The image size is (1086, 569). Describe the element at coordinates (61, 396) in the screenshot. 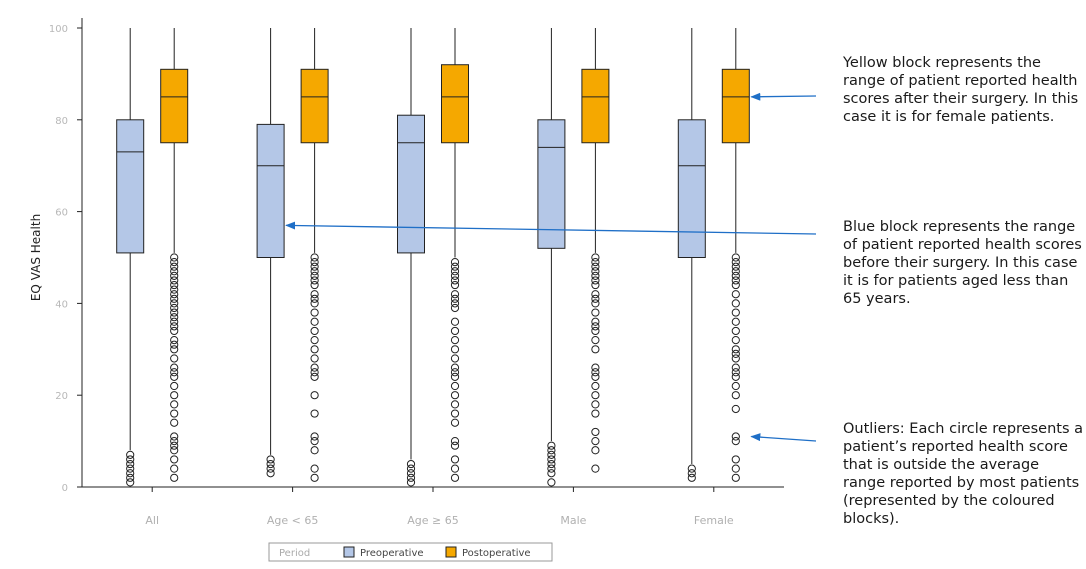

I see `y-tick-label: 20` at that location.